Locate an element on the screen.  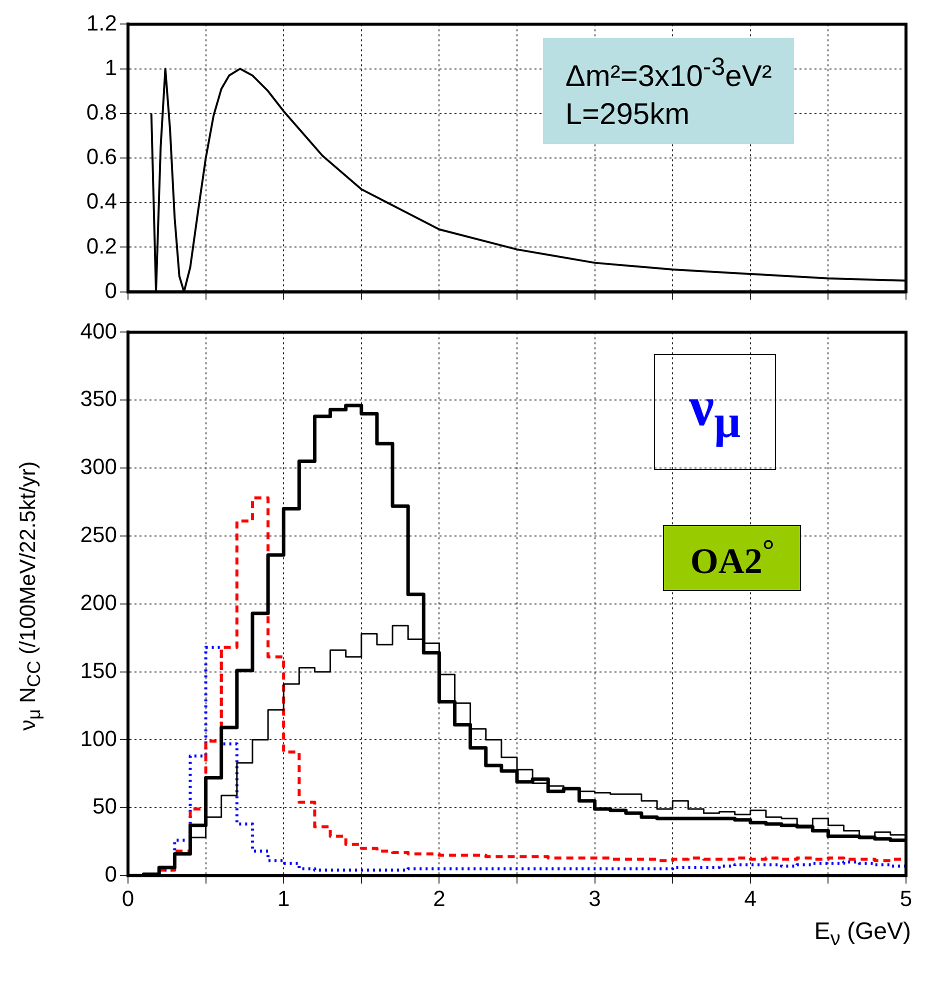
x-tick-label: 2 is located at coordinates (439, 898).